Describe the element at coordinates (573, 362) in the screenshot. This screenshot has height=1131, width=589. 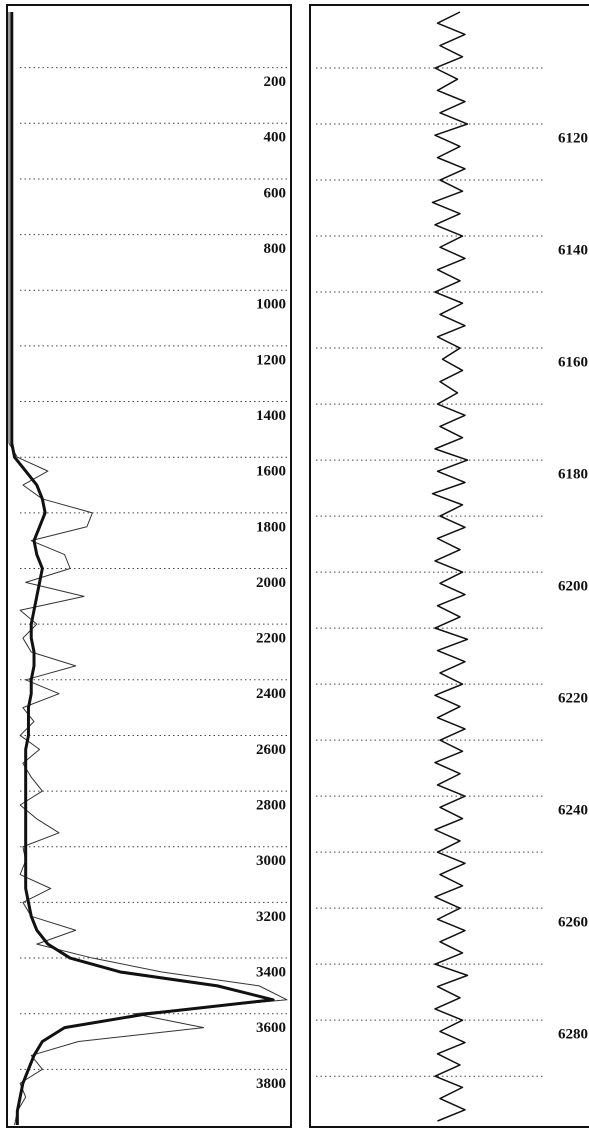
I see `depth-tick-label: 6160` at that location.